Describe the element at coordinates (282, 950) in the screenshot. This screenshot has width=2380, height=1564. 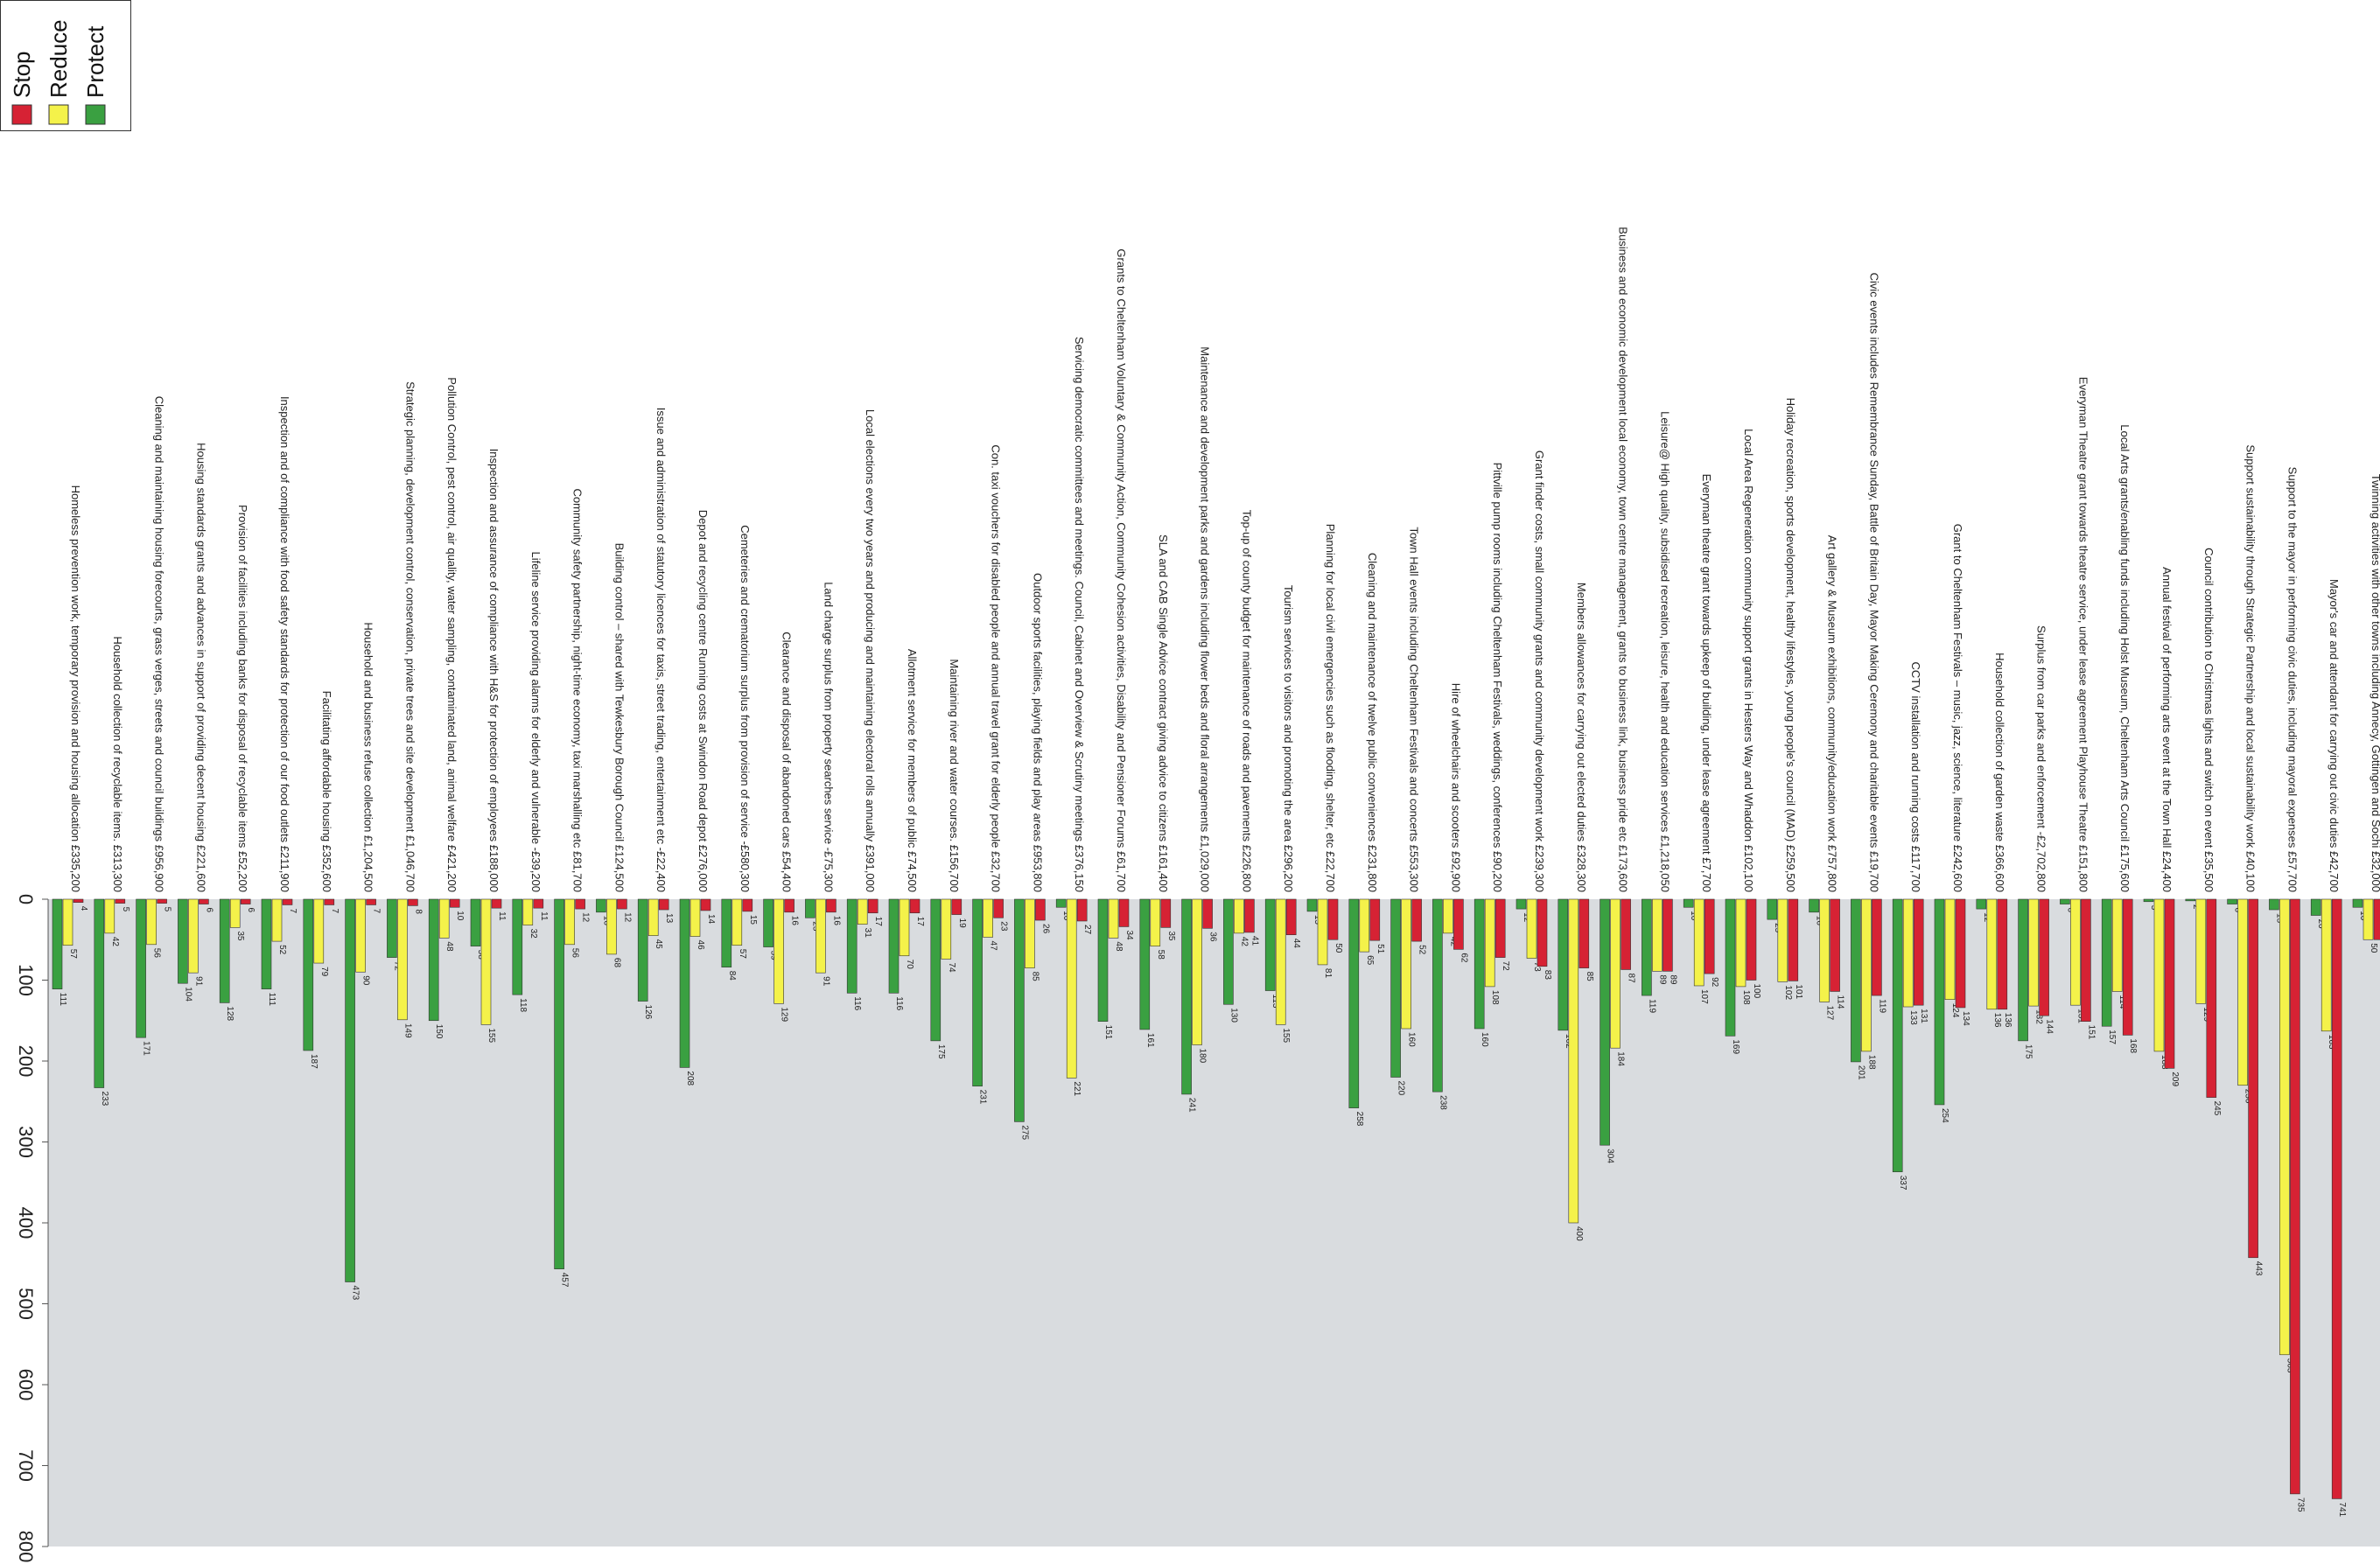
I see `data-label: 52` at that location.